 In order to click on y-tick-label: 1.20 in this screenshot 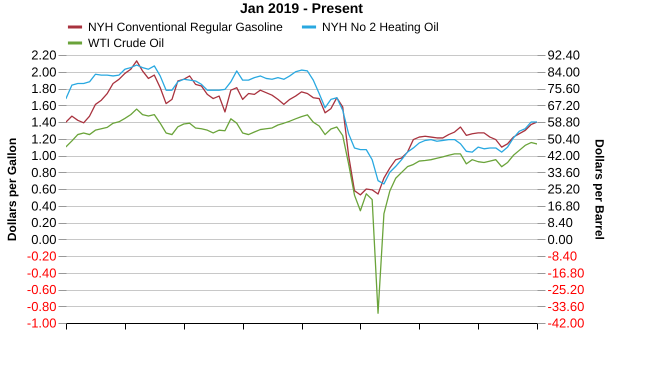, I will do `click(43, 138)`.